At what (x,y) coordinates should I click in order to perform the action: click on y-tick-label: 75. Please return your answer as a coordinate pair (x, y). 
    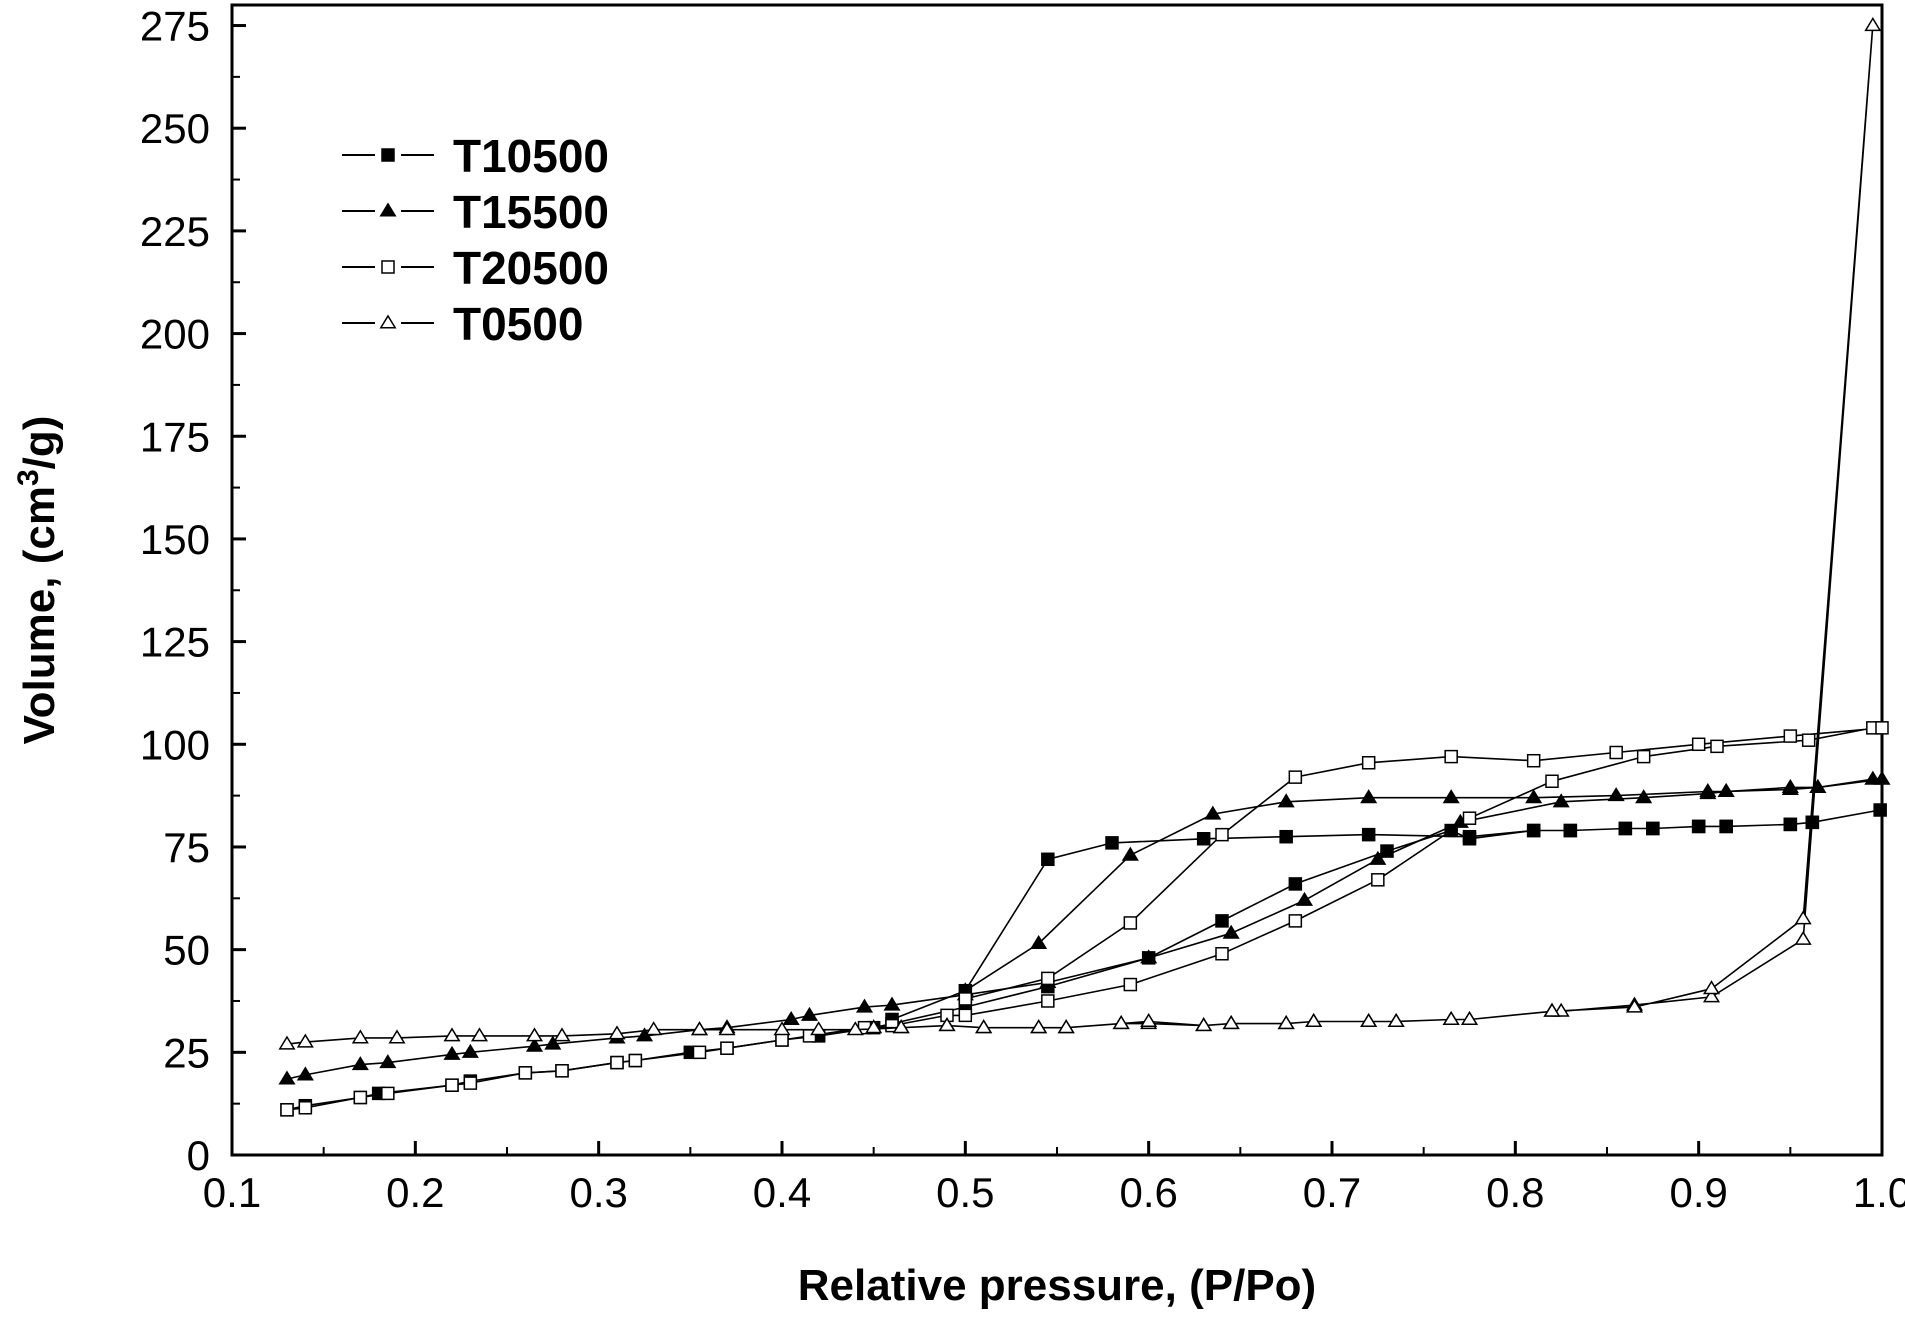
    Looking at the image, I should click on (186, 847).